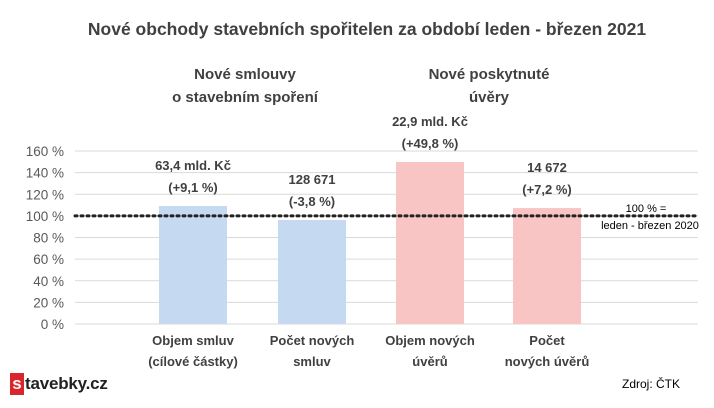  Describe the element at coordinates (650, 226) in the screenshot. I see `reference-label-line2: leden - březen 2020` at that location.